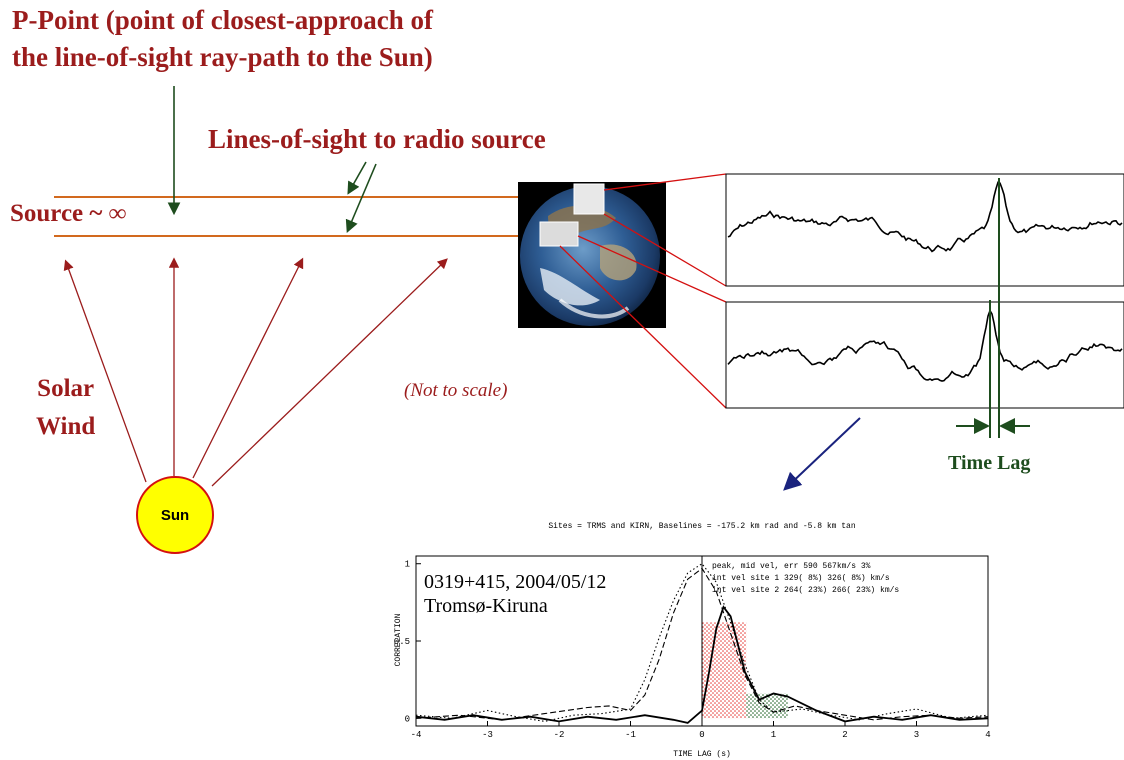 The width and height of the screenshot is (1124, 760). Describe the element at coordinates (255, 372) in the screenshot. I see `solar-wind-arrows` at that location.